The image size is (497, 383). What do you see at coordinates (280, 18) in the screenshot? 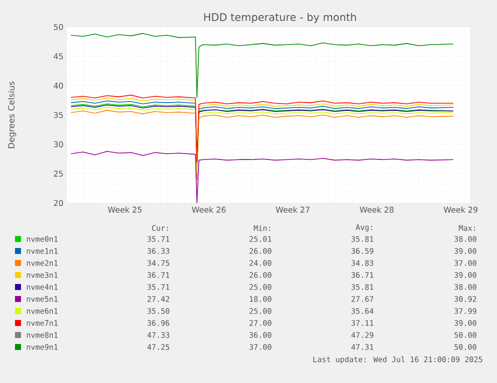
I see `chart-title: HDD temperature - by month` at bounding box center [280, 18].